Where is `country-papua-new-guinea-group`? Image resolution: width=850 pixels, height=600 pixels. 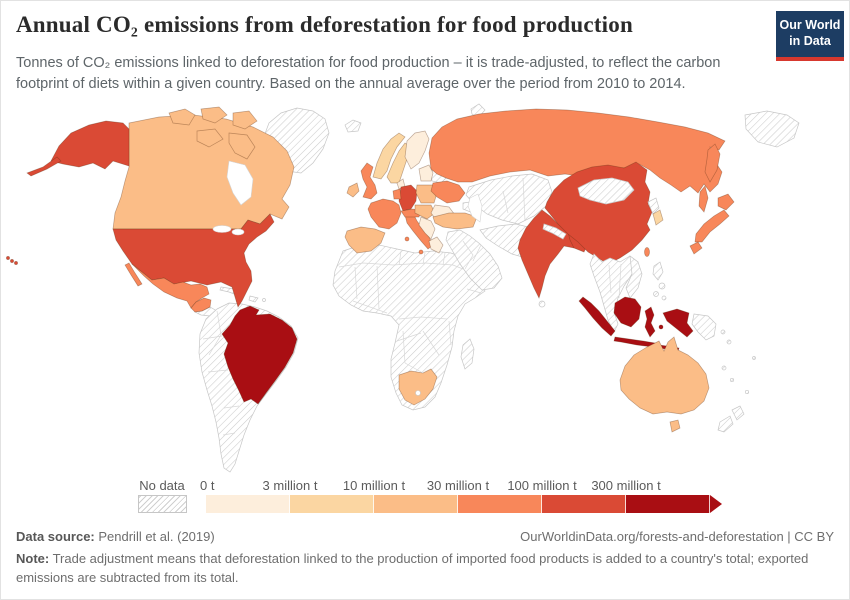 country-papua-new-guinea-group is located at coordinates (711, 329).